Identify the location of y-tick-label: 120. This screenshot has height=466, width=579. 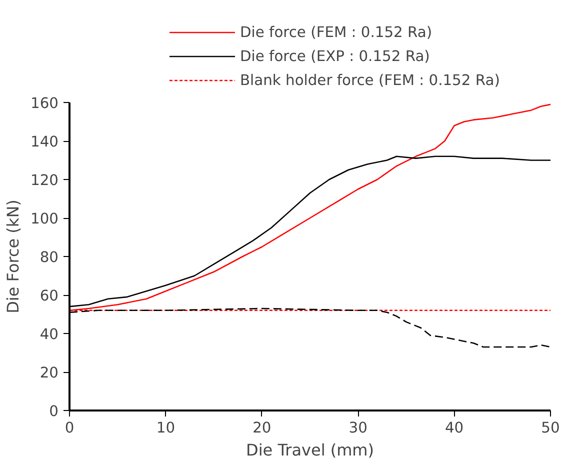
(44, 180).